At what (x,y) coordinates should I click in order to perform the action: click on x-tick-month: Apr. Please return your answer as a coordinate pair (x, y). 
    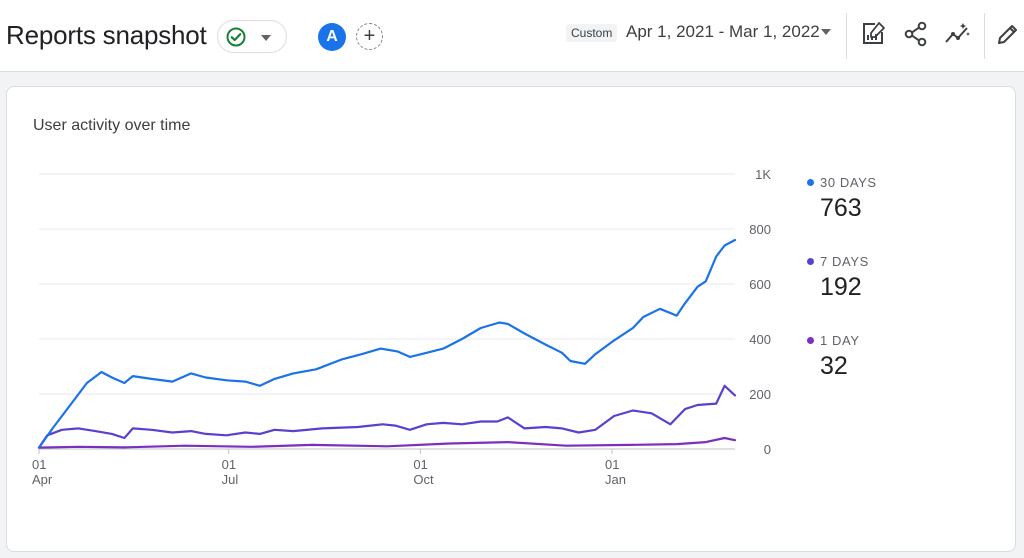
    Looking at the image, I should click on (42, 479).